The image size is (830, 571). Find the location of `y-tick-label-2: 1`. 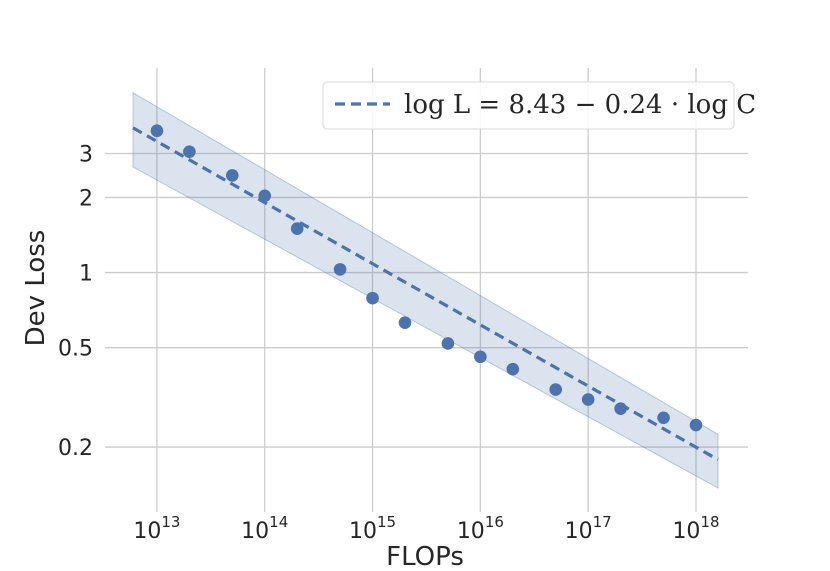

y-tick-label-2: 1 is located at coordinates (86, 274).